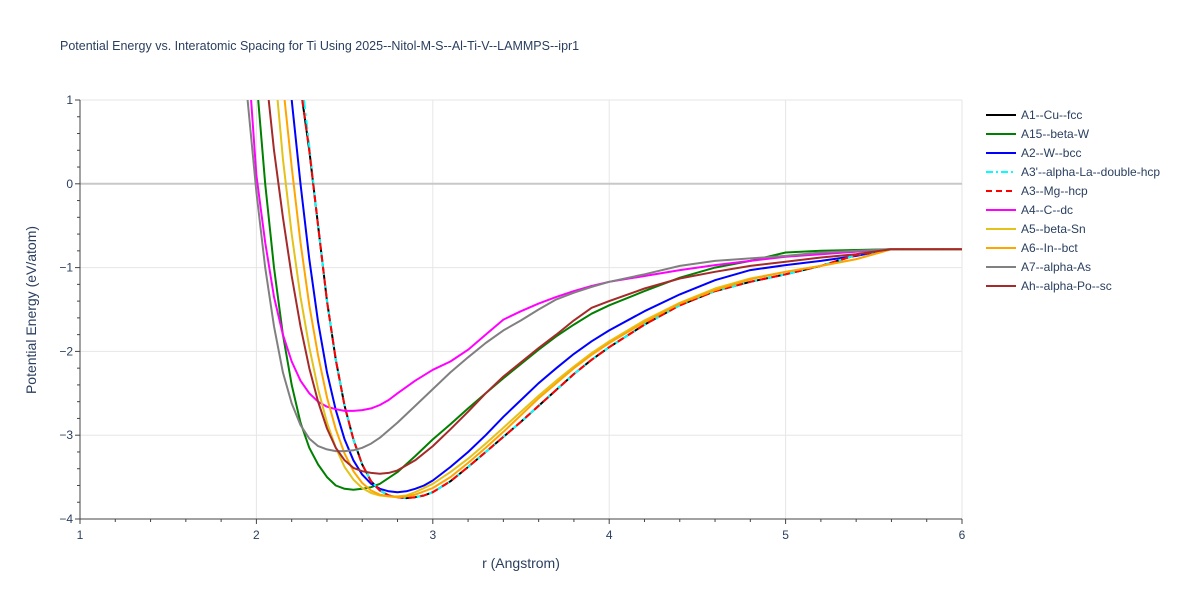  What do you see at coordinates (1051, 115) in the screenshot?
I see `legend-label: A1--Cu--fcc` at bounding box center [1051, 115].